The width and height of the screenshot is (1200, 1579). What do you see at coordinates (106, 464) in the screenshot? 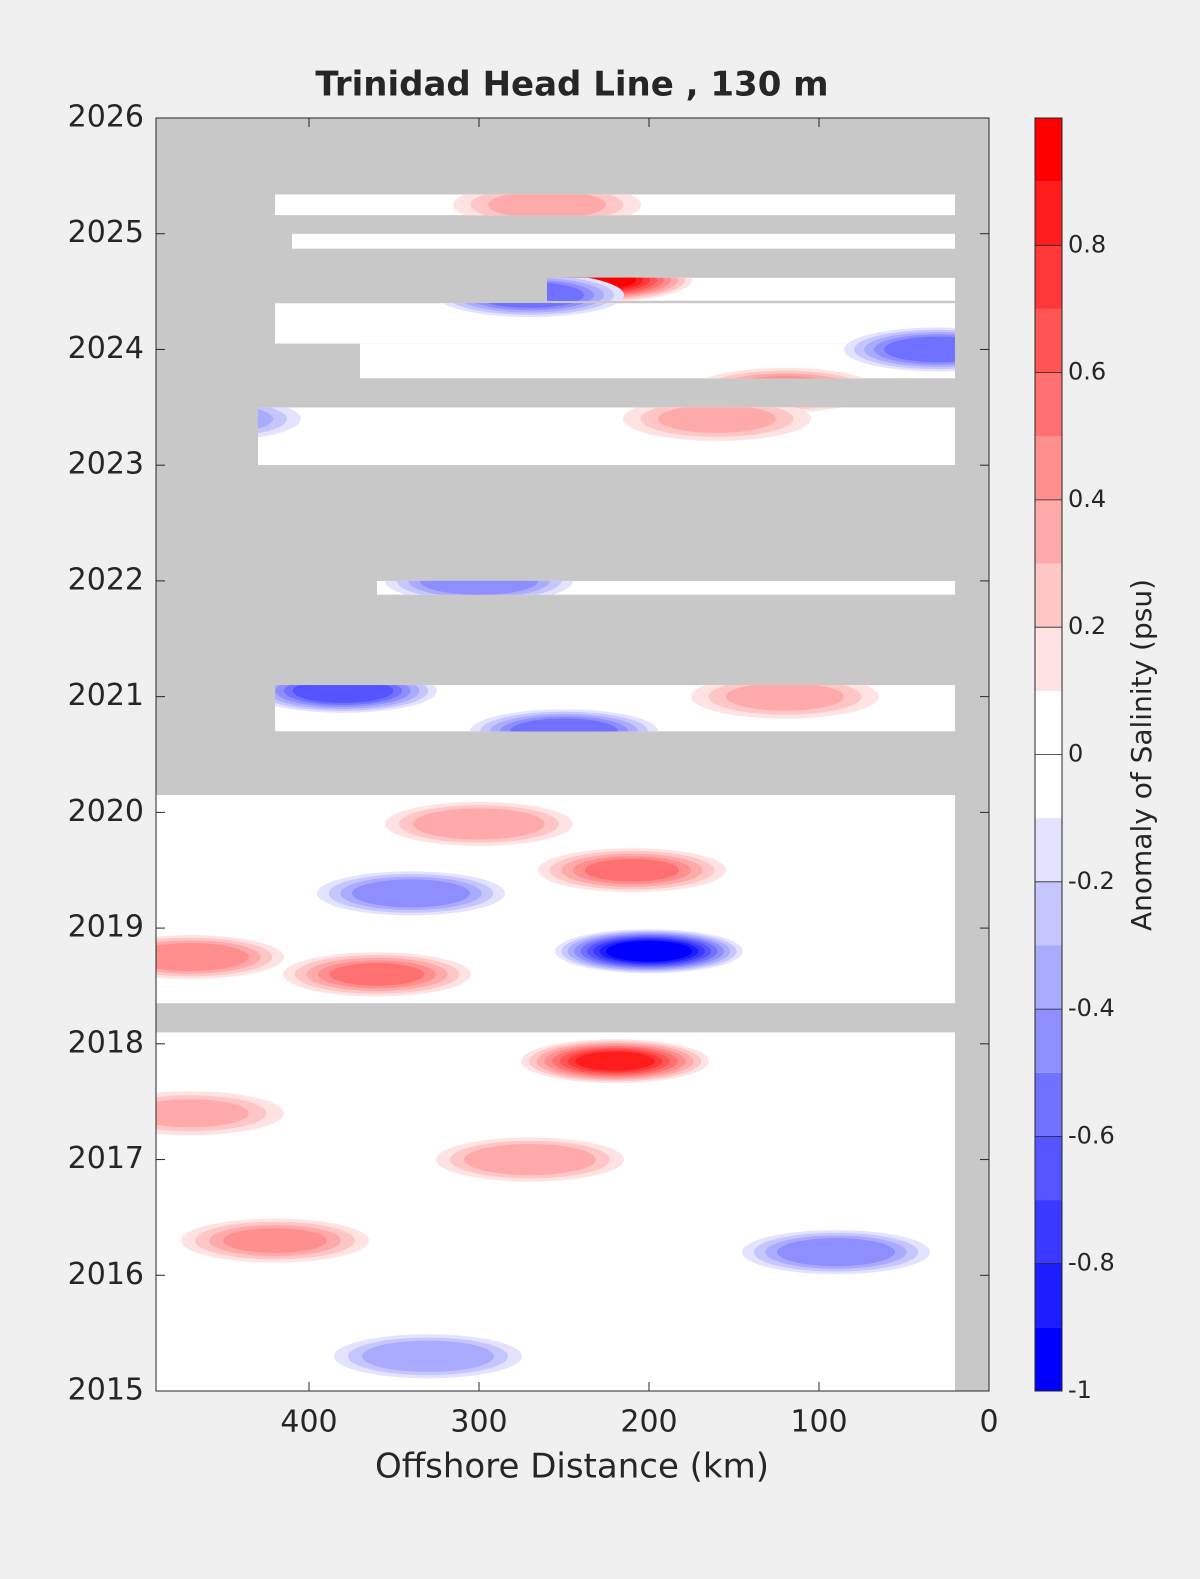
I see `y-tick-label: 2023` at bounding box center [106, 464].